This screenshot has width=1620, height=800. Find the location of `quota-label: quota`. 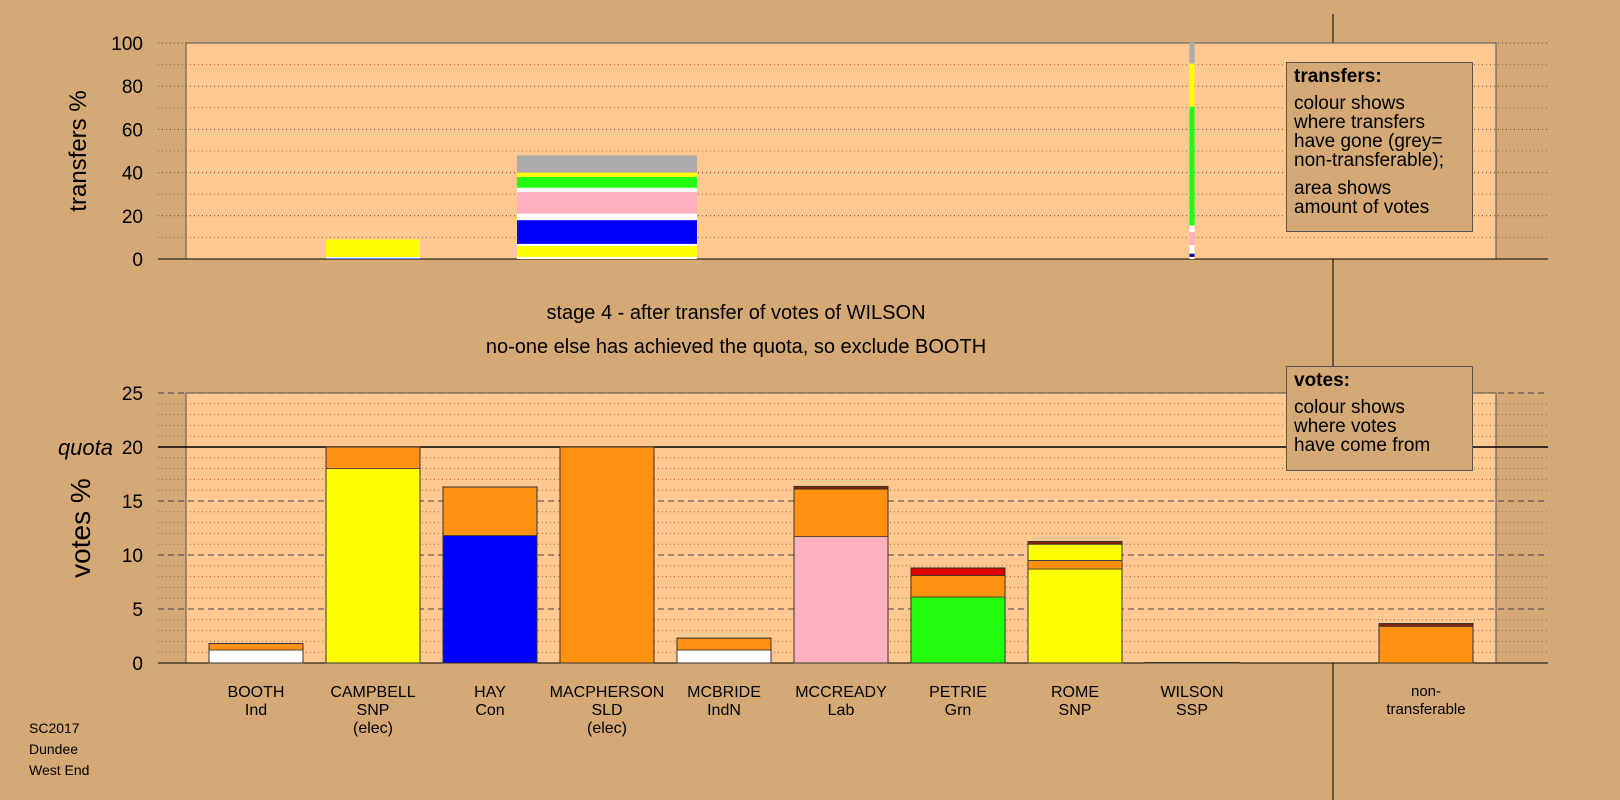

quota-label: quota is located at coordinates (85, 447).